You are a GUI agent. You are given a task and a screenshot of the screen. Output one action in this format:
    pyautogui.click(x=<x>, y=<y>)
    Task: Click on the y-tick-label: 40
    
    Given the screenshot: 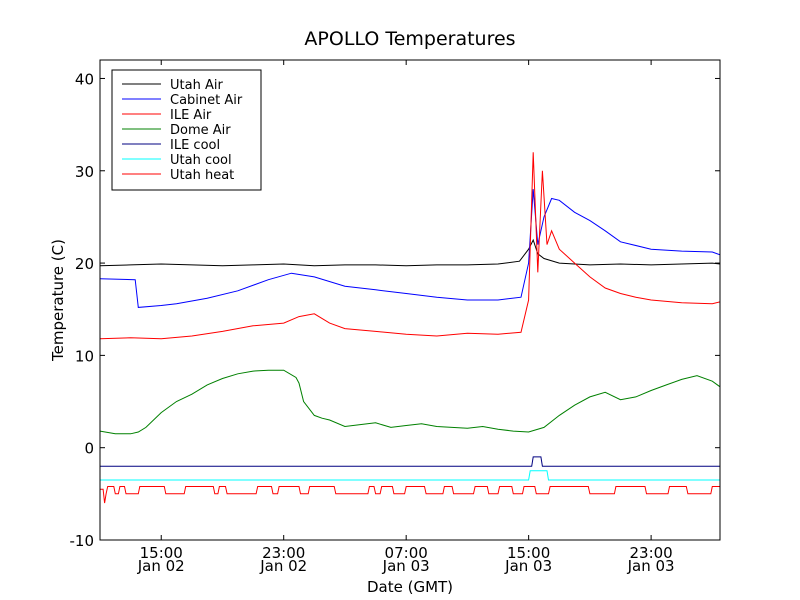 What is the action you would take?
    pyautogui.click(x=84, y=79)
    